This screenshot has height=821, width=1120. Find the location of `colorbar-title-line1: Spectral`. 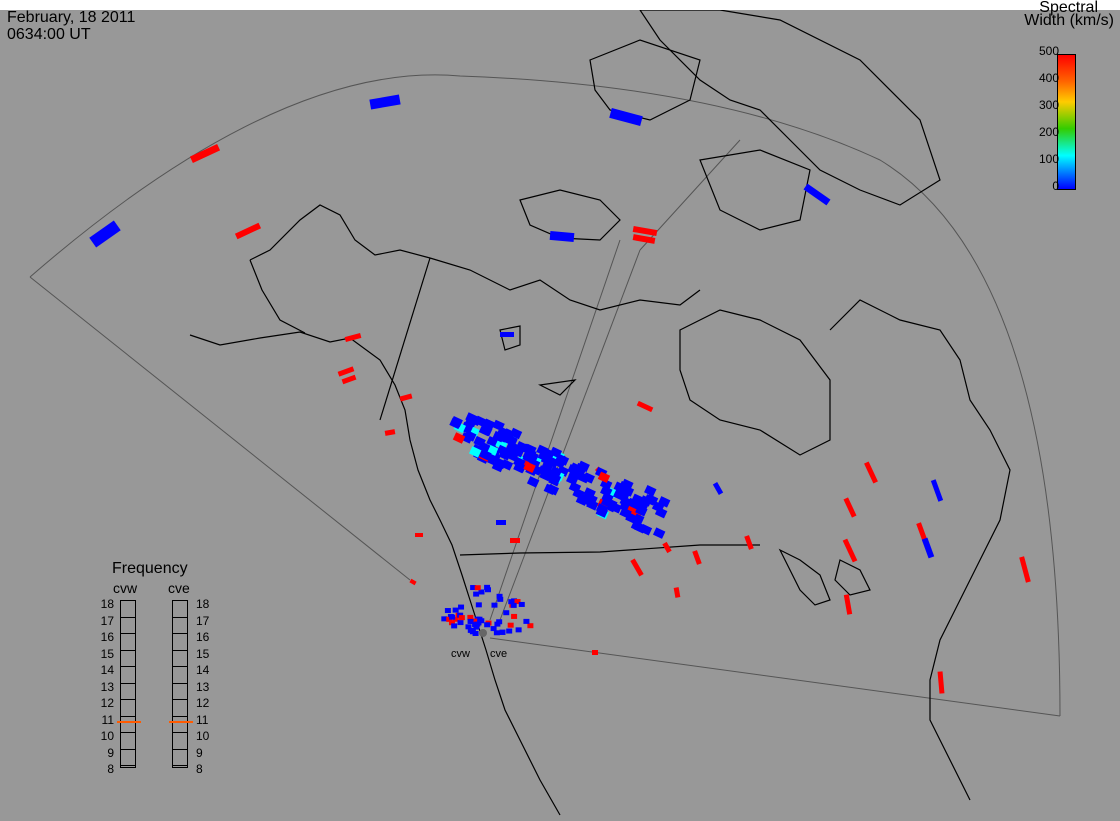

colorbar-title-line1: Spectral is located at coordinates (1068, 8).